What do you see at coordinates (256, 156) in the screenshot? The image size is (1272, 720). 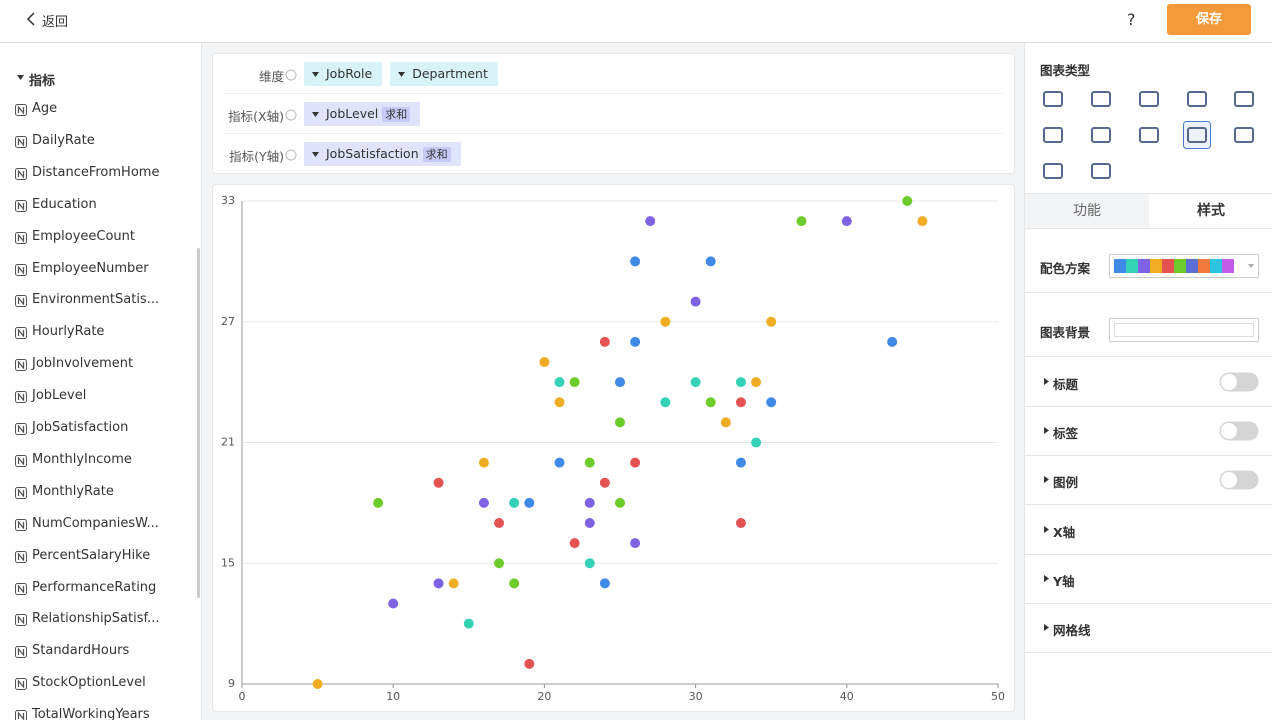 I see `field-label: 指标(Y轴)` at bounding box center [256, 156].